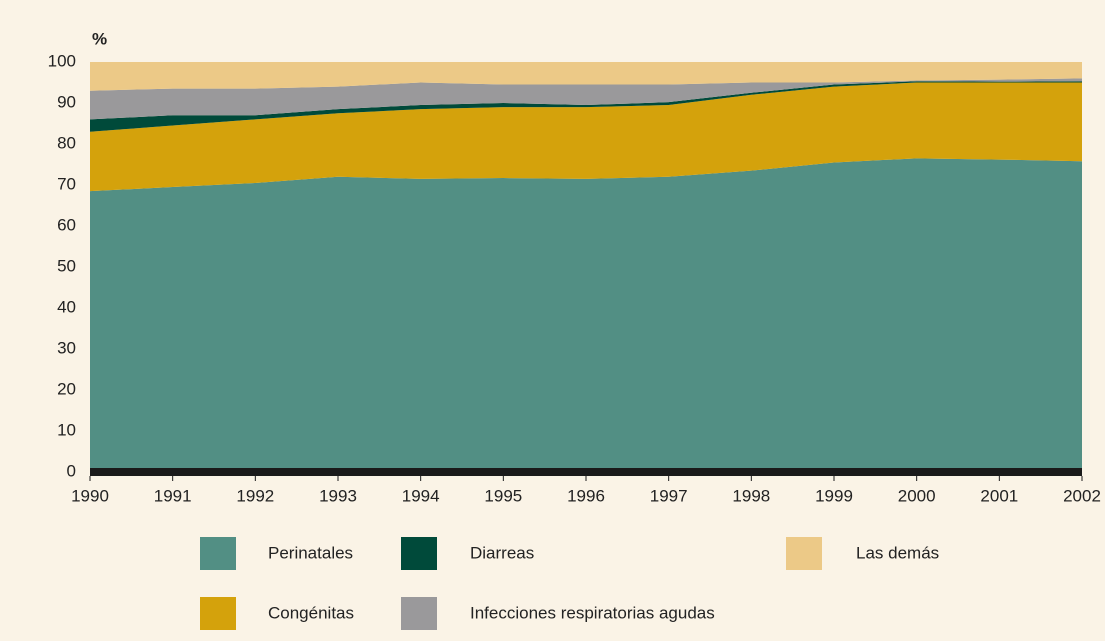 The image size is (1105, 641). What do you see at coordinates (66, 388) in the screenshot?
I see `y-tick-label: 20` at bounding box center [66, 388].